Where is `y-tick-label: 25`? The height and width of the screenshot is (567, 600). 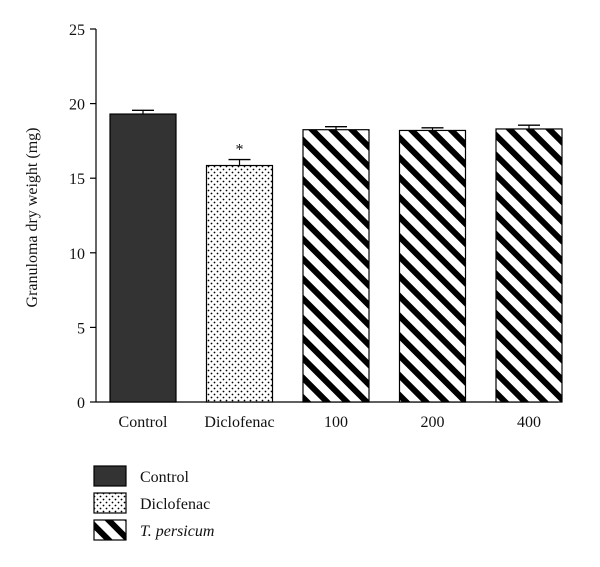 y-tick-label: 25 is located at coordinates (77, 30).